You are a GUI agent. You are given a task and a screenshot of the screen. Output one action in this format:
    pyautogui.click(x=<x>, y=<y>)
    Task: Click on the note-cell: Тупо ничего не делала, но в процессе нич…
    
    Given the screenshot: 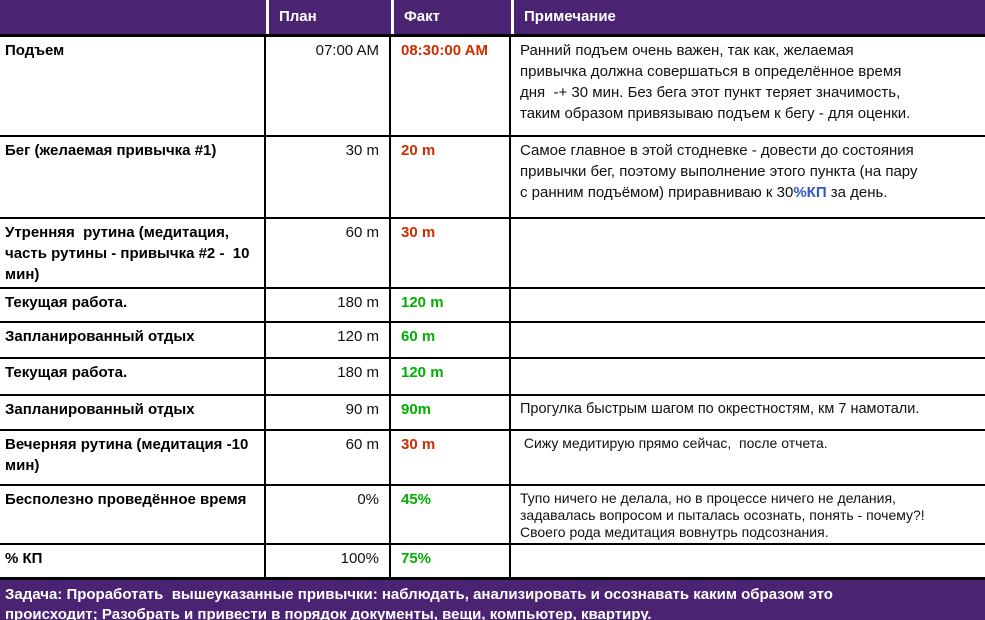 What is the action you would take?
    pyautogui.click(x=722, y=515)
    